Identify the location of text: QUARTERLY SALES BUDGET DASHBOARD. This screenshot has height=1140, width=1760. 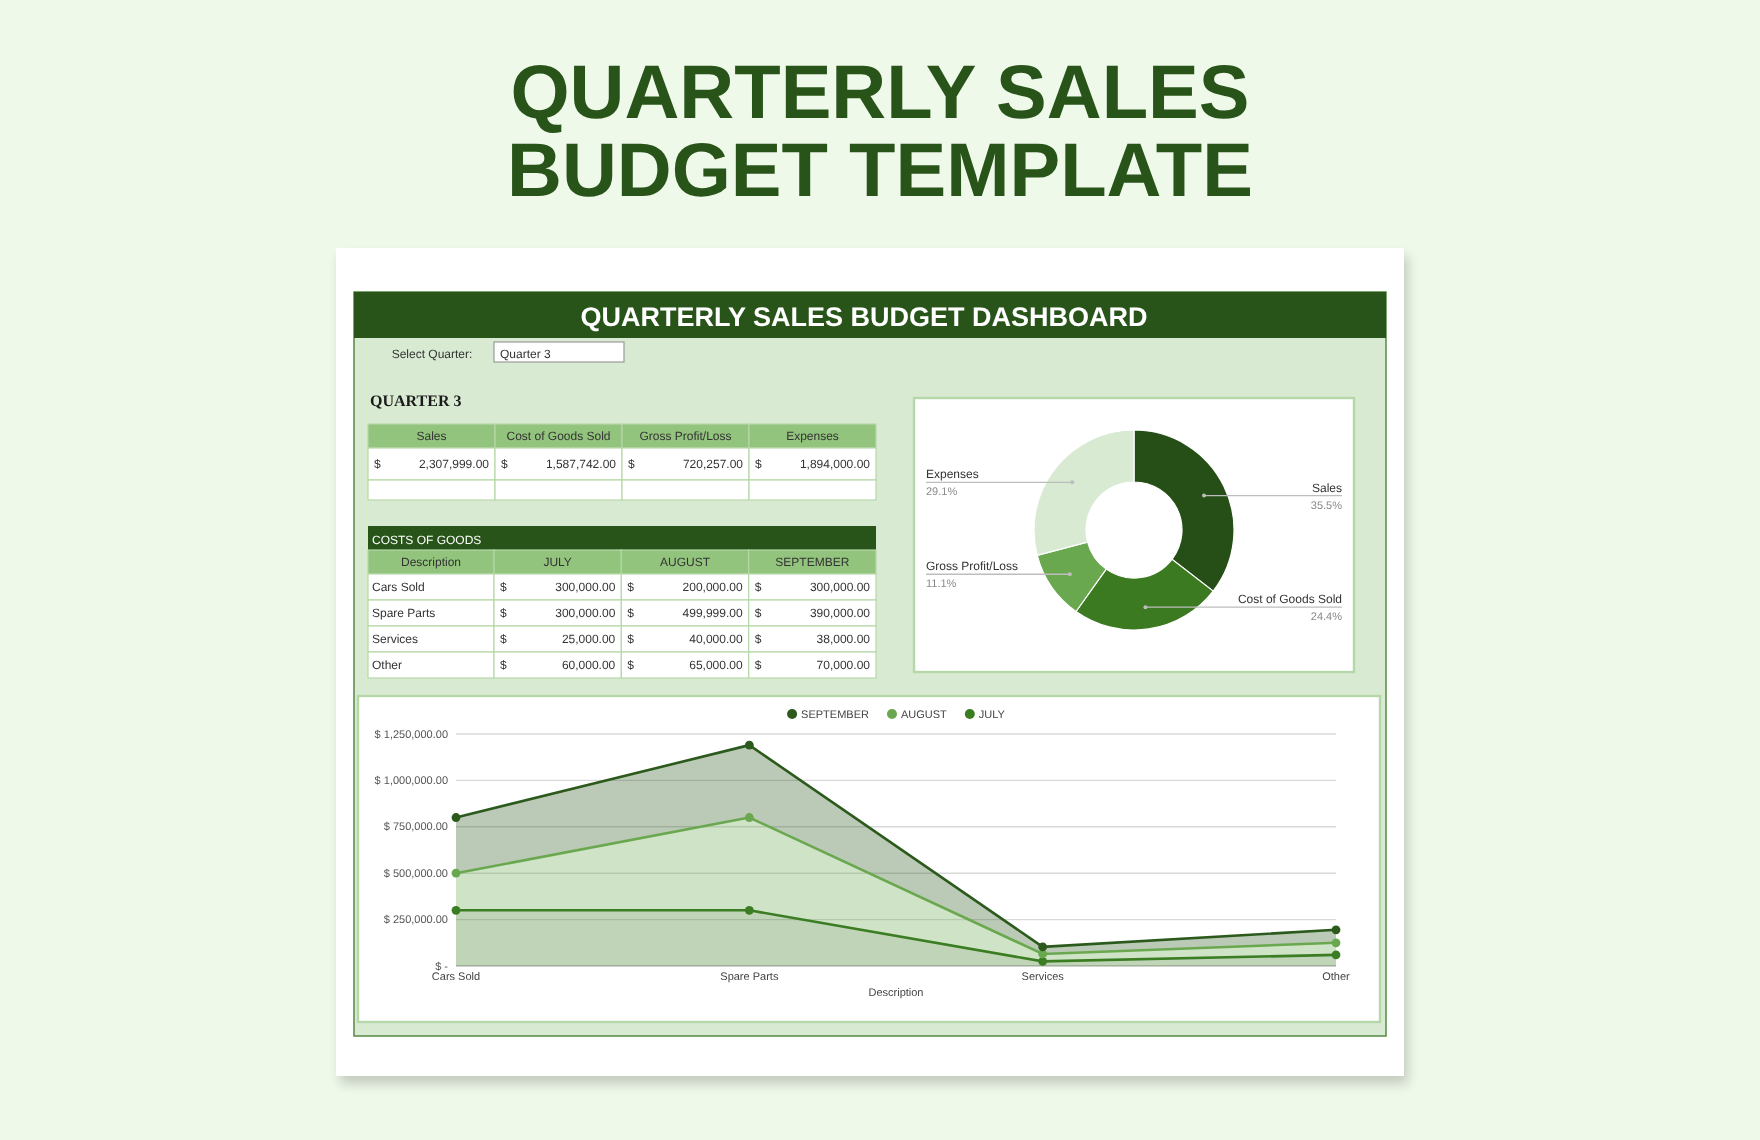
(864, 317).